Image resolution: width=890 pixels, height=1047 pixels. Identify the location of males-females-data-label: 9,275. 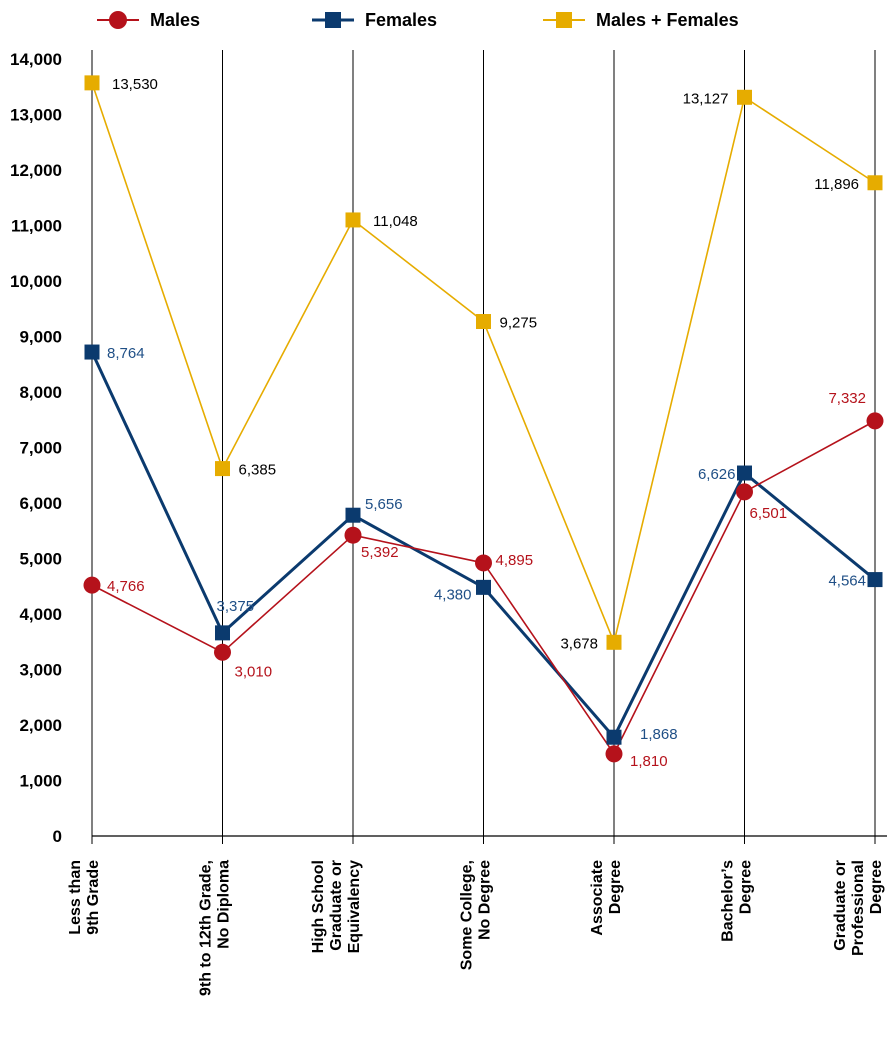
(519, 323).